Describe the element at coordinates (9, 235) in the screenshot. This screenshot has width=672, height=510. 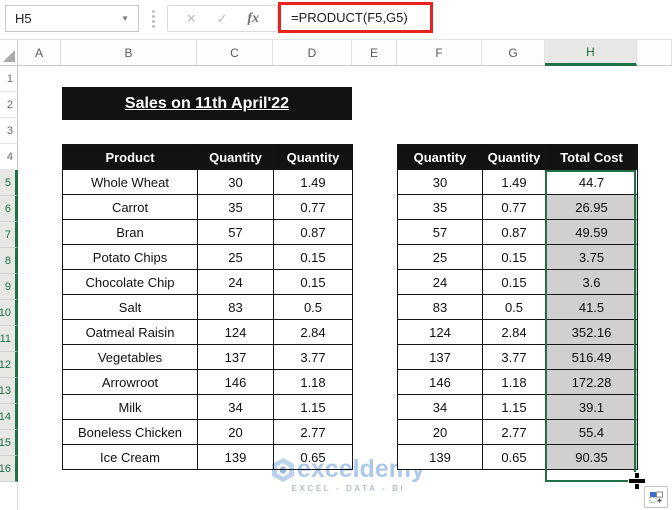
I see `row-header-7: 7` at that location.